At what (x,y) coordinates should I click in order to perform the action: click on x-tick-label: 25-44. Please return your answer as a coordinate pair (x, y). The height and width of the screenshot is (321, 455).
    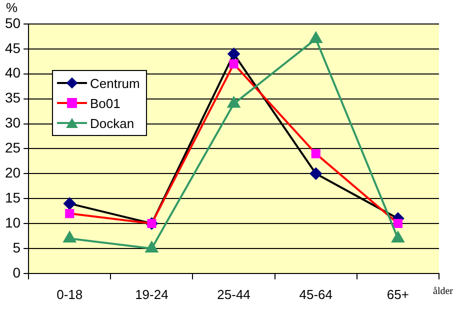
    Looking at the image, I should click on (233, 294).